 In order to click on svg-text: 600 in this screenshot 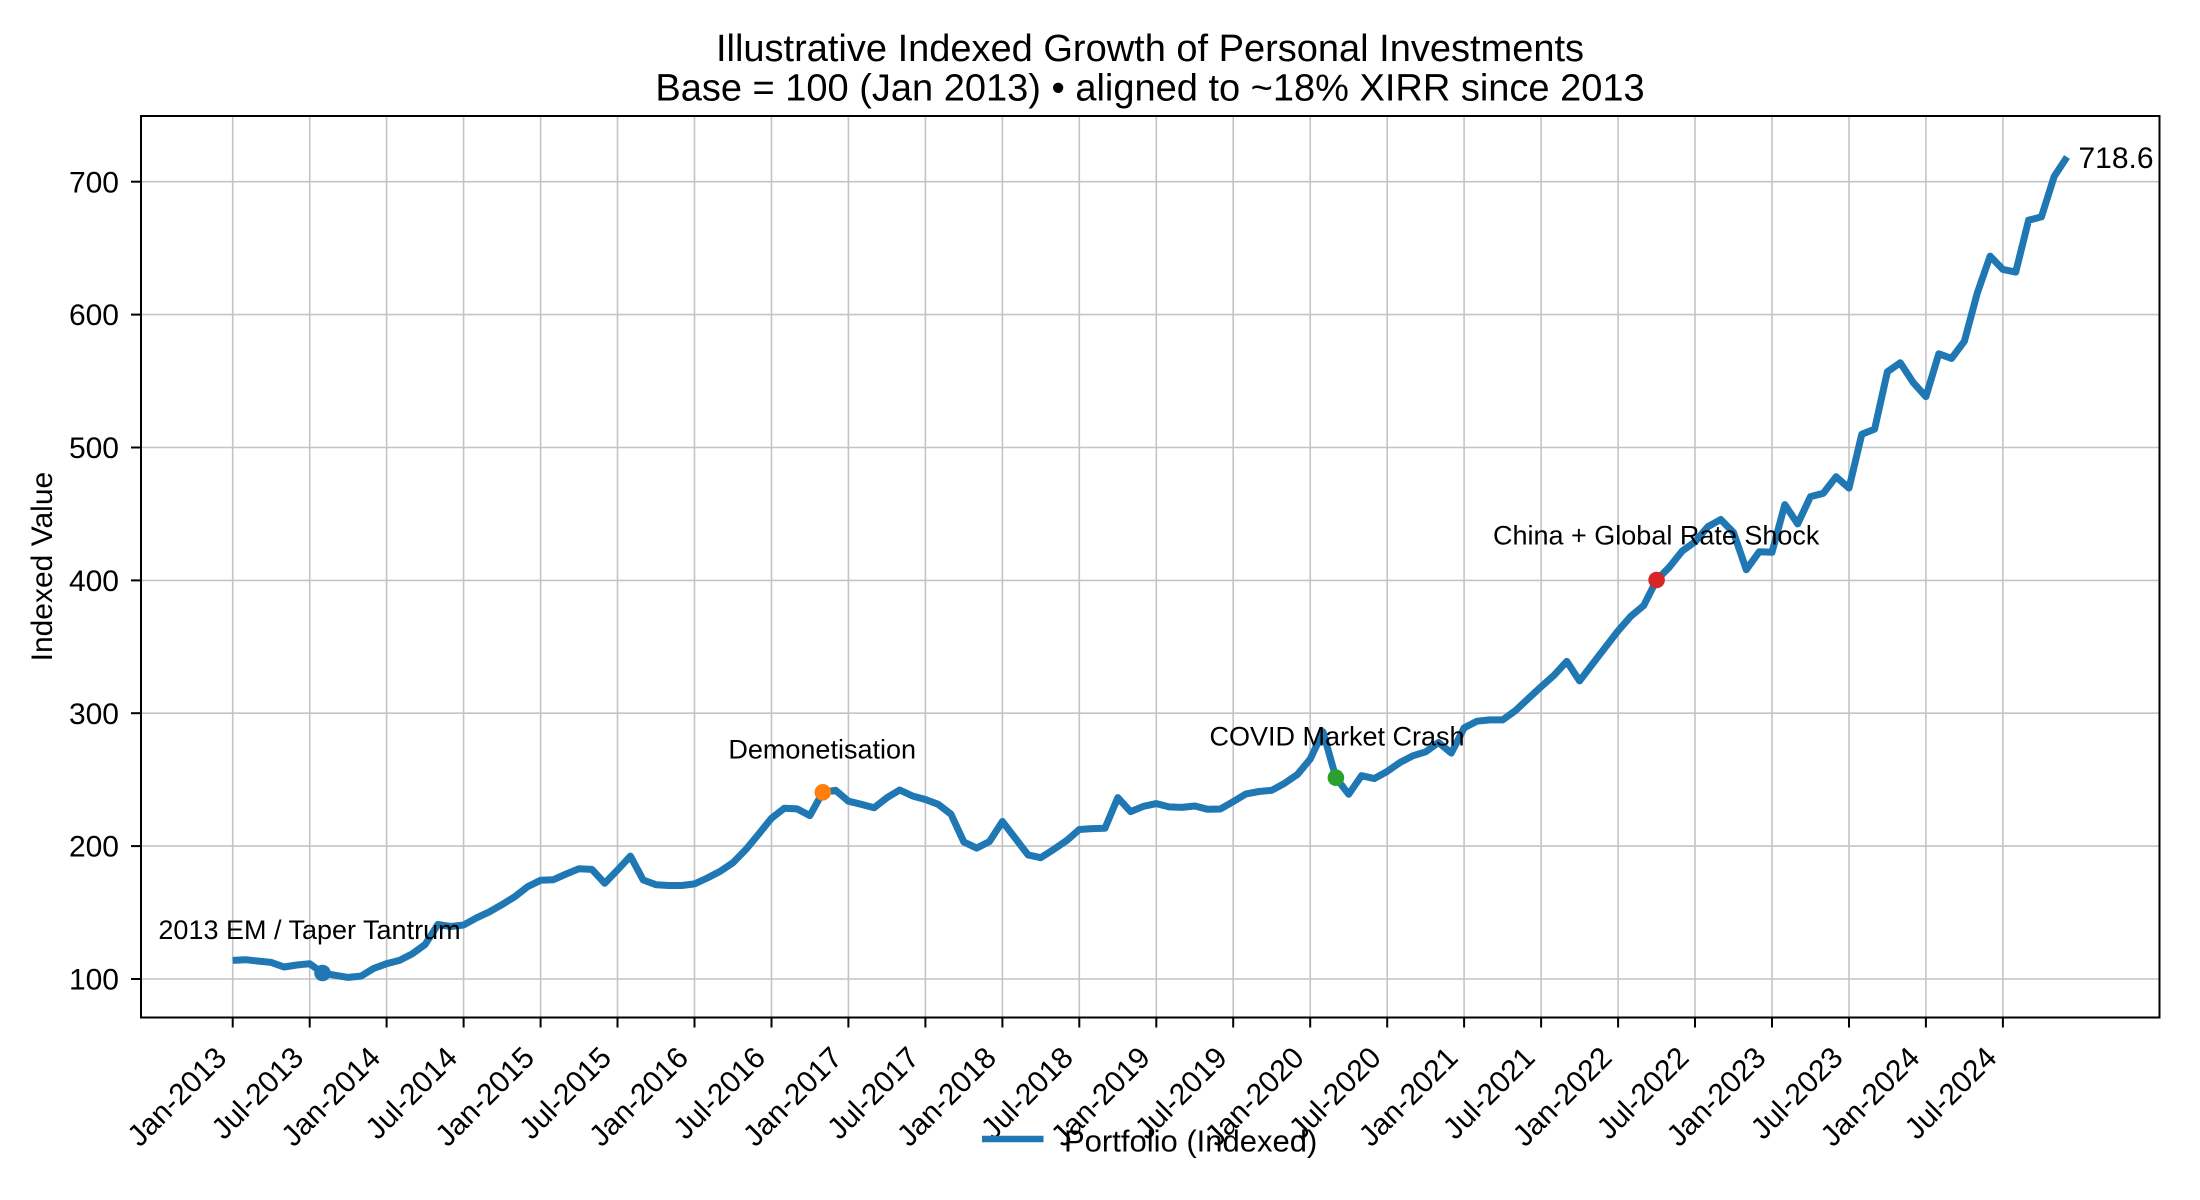, I will do `click(94, 315)`.